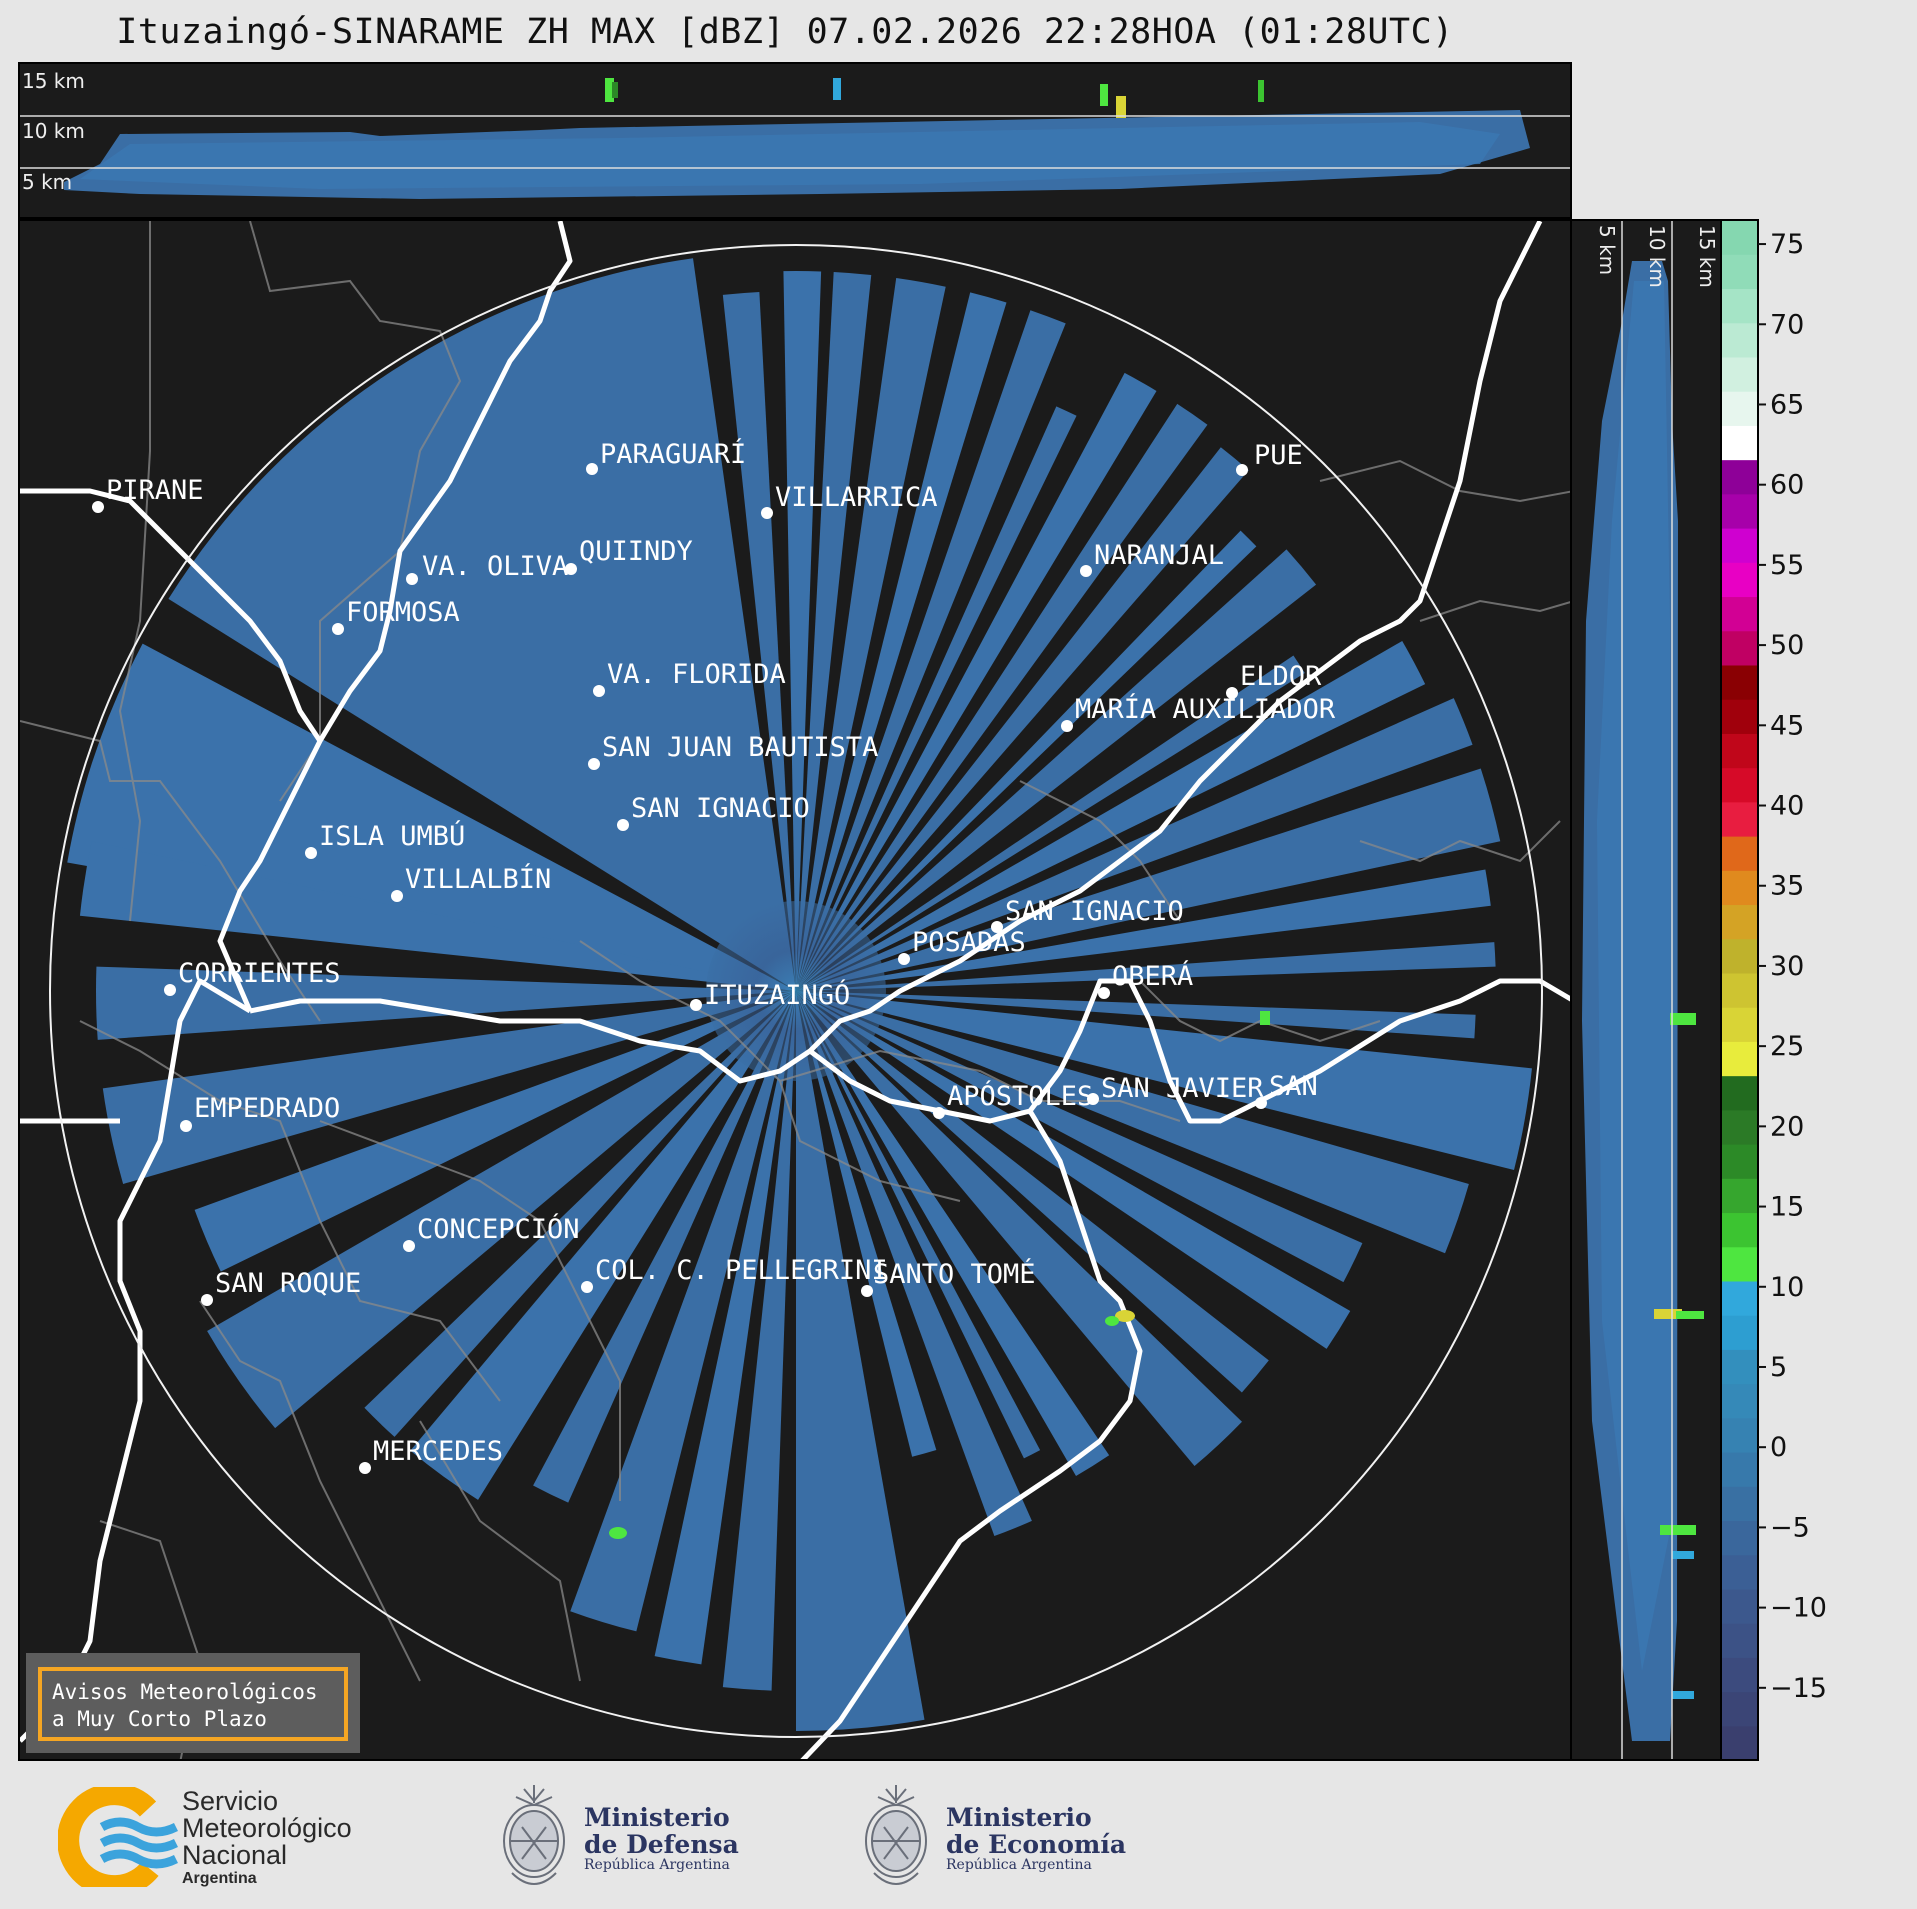 The height and width of the screenshot is (1909, 1917). What do you see at coordinates (159, 1719) in the screenshot?
I see `warning-box-line2: a Muy Corto Plazo` at bounding box center [159, 1719].